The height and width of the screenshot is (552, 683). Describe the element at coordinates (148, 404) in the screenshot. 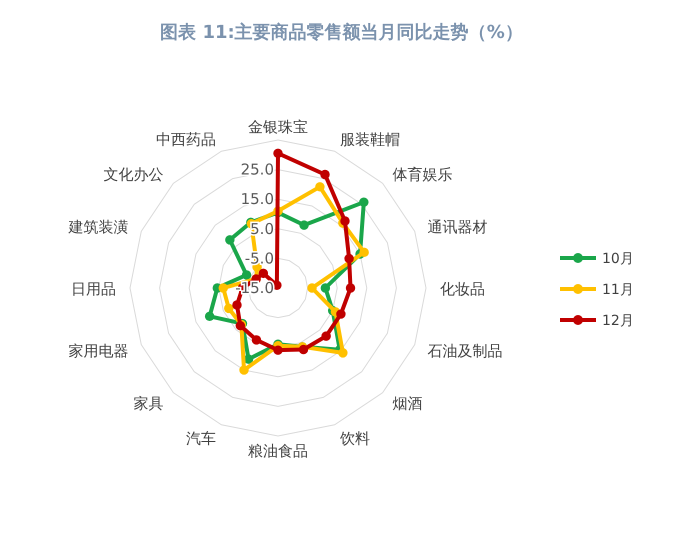

I see `spoke-label: 家具` at that location.